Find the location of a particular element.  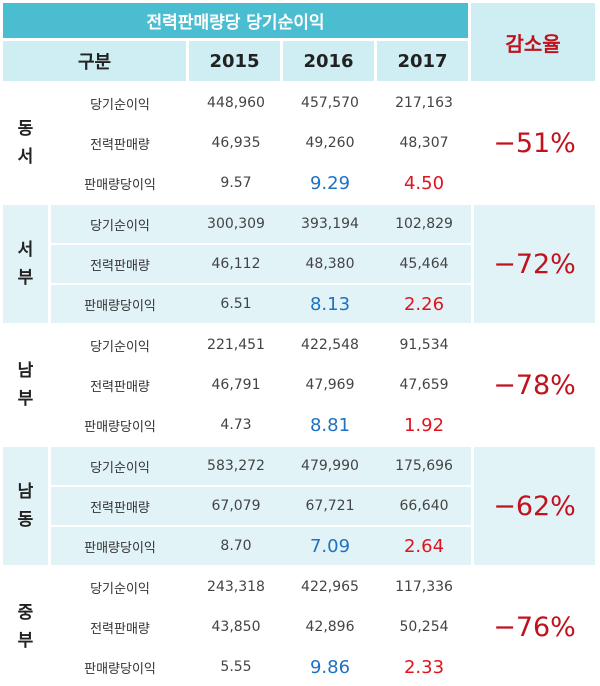

value-2015: 221,451 is located at coordinates (236, 343).